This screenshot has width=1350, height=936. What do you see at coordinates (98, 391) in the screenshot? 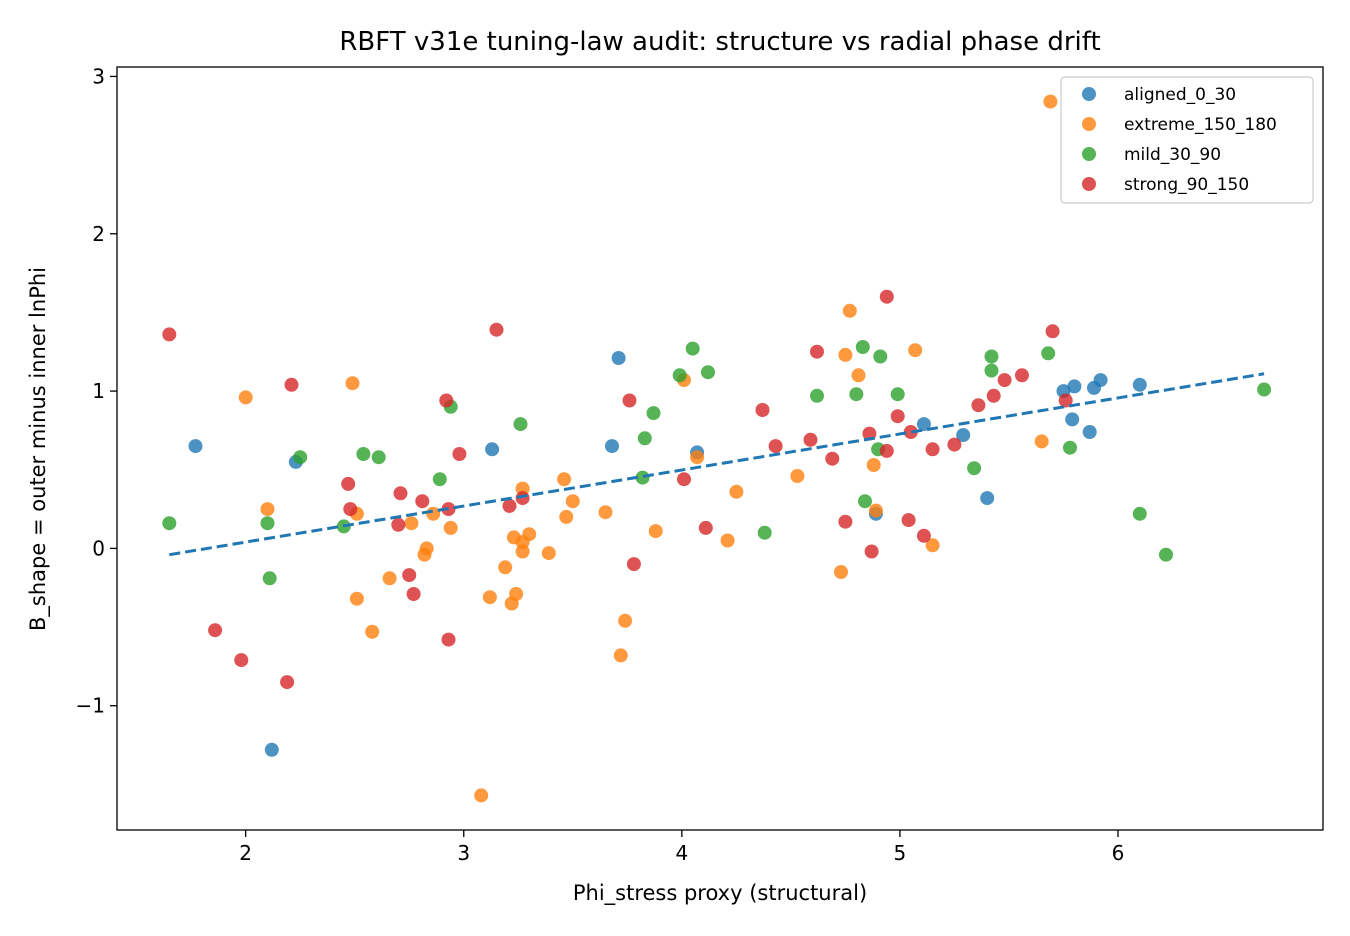
I see `y-tick-label: 1` at bounding box center [98, 391].